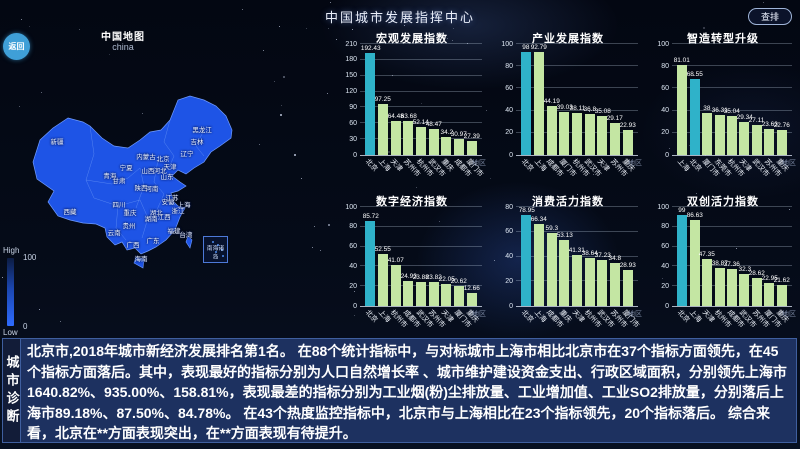  Describe the element at coordinates (202, 130) in the screenshot. I see `province-label-黑龙江: 黑龙江` at that location.